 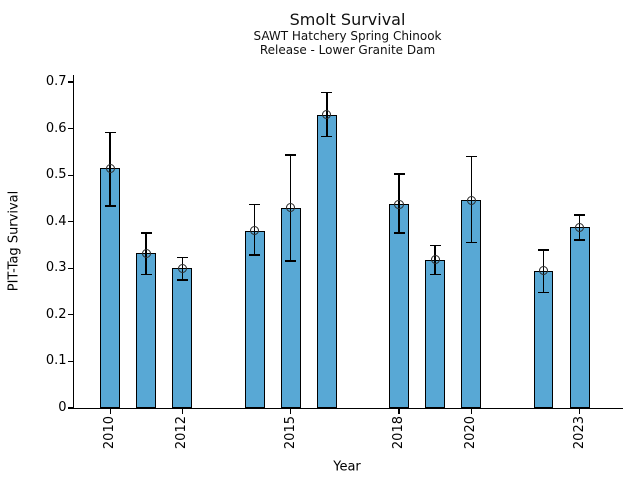 I want to click on error-cap-bottom-2016, so click(x=327, y=136).